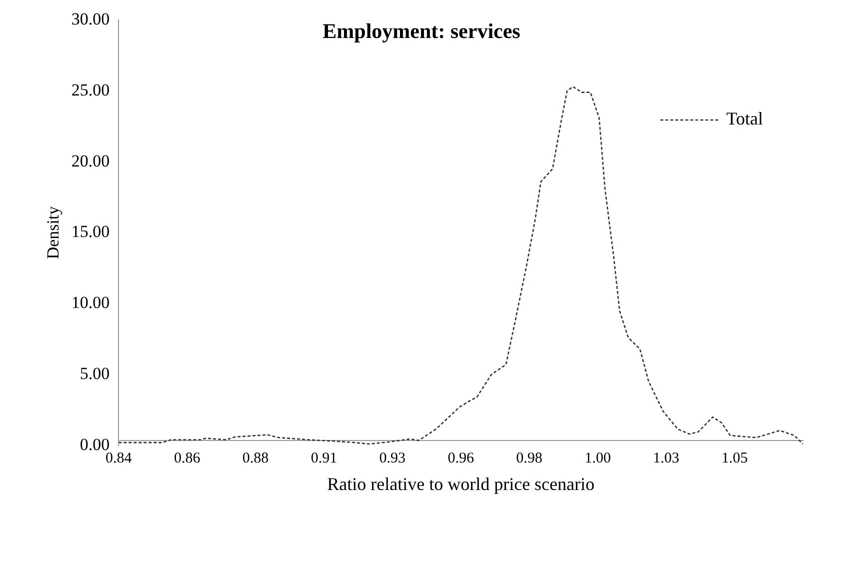 This screenshot has width=848, height=565. Describe the element at coordinates (324, 458) in the screenshot. I see `x-tick-label: 0.91` at that location.